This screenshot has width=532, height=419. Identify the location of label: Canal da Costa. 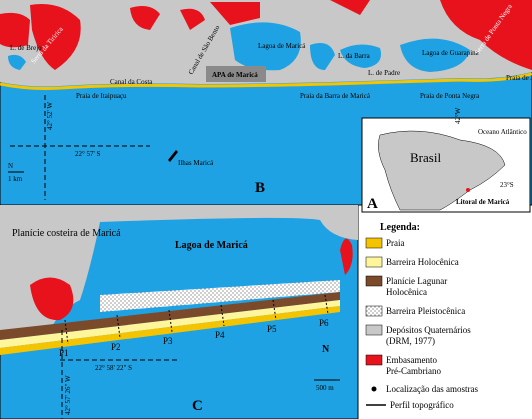
(131, 82).